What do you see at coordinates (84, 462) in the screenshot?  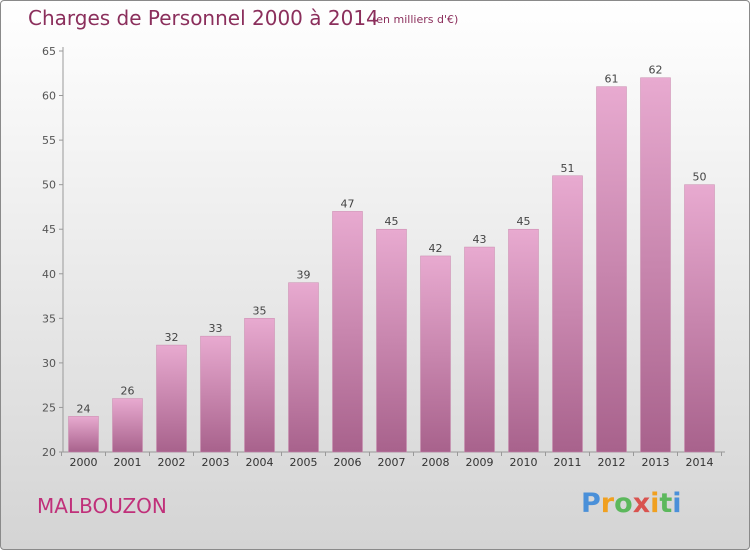 I see `x-tick-label: 2000` at bounding box center [84, 462].